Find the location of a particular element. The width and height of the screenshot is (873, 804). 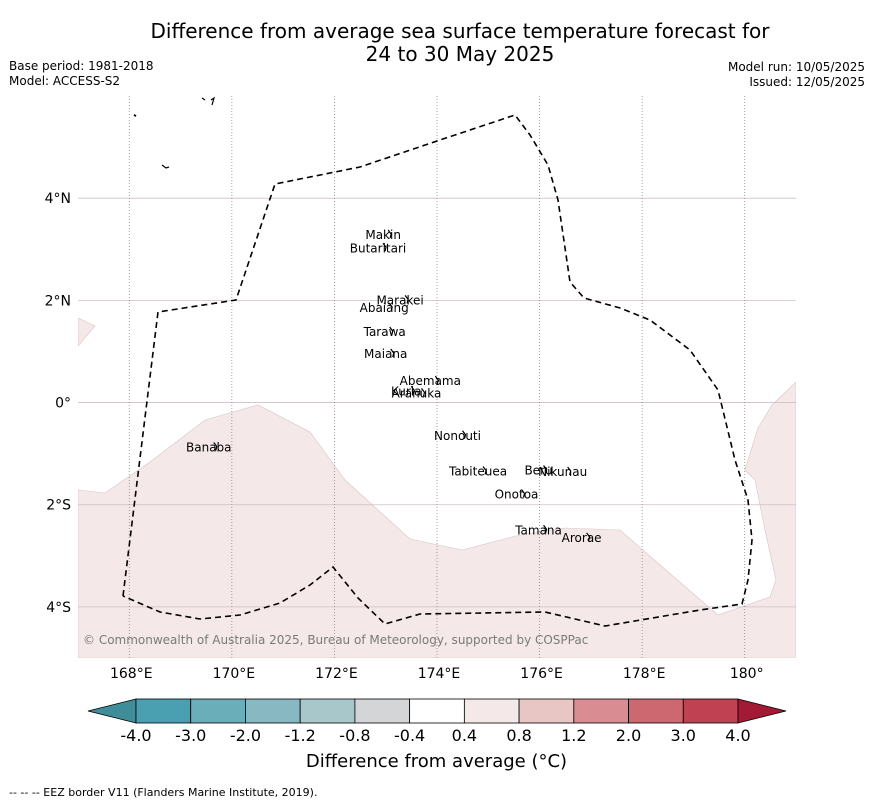

lat-tick-label: 4°S is located at coordinates (58, 608).